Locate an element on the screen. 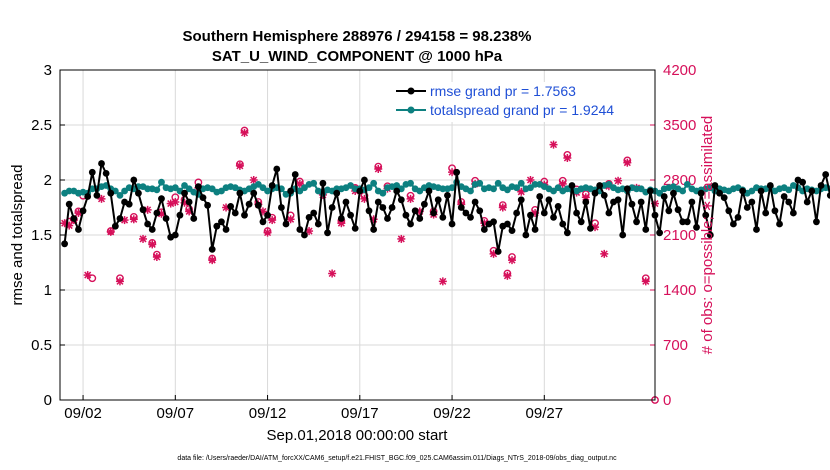  right-y-tick-label: 0 is located at coordinates (667, 400).